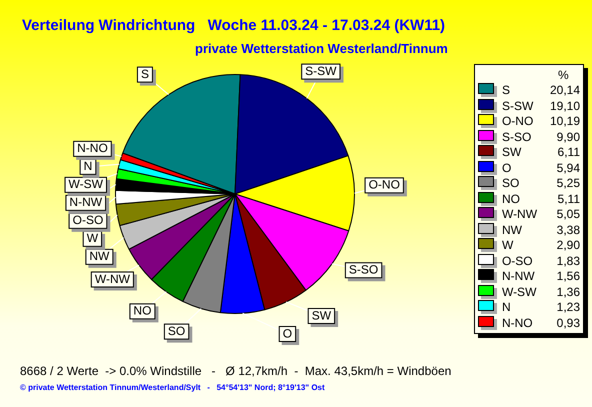 The width and height of the screenshot is (592, 407). I want to click on chart-title: Verteilung Windrichtung Woche 11.03.24 - 17.03.24 (KW11), so click(234, 25).